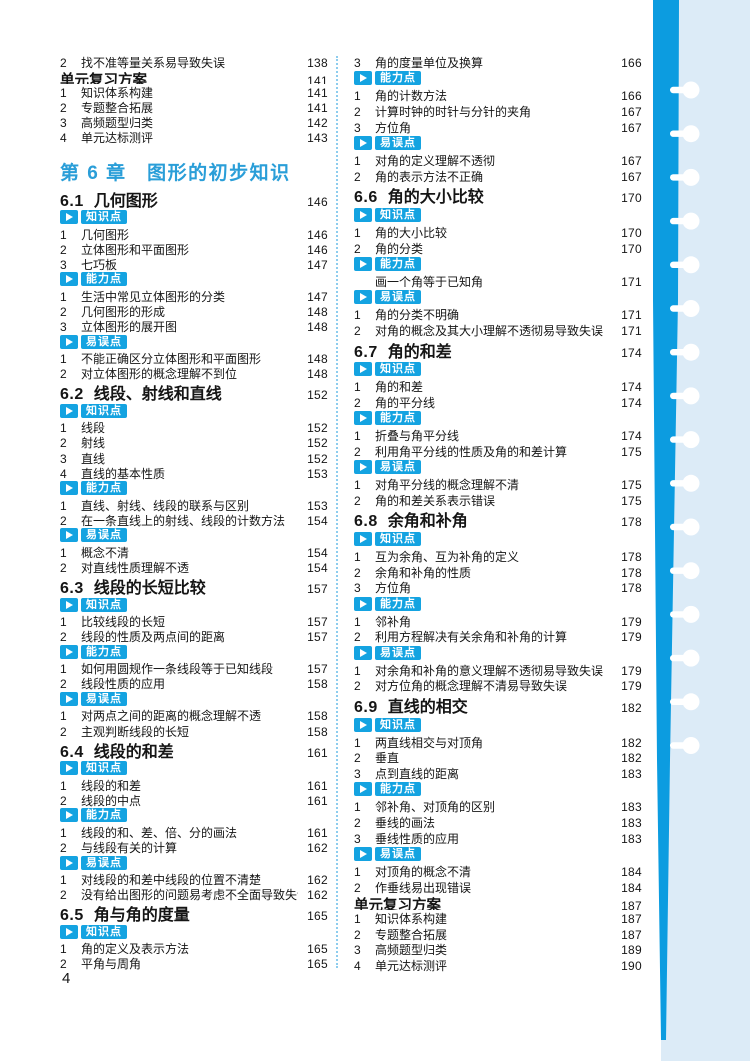 This screenshot has height=1061, width=750. I want to click on entry-page: 147, so click(317, 264).